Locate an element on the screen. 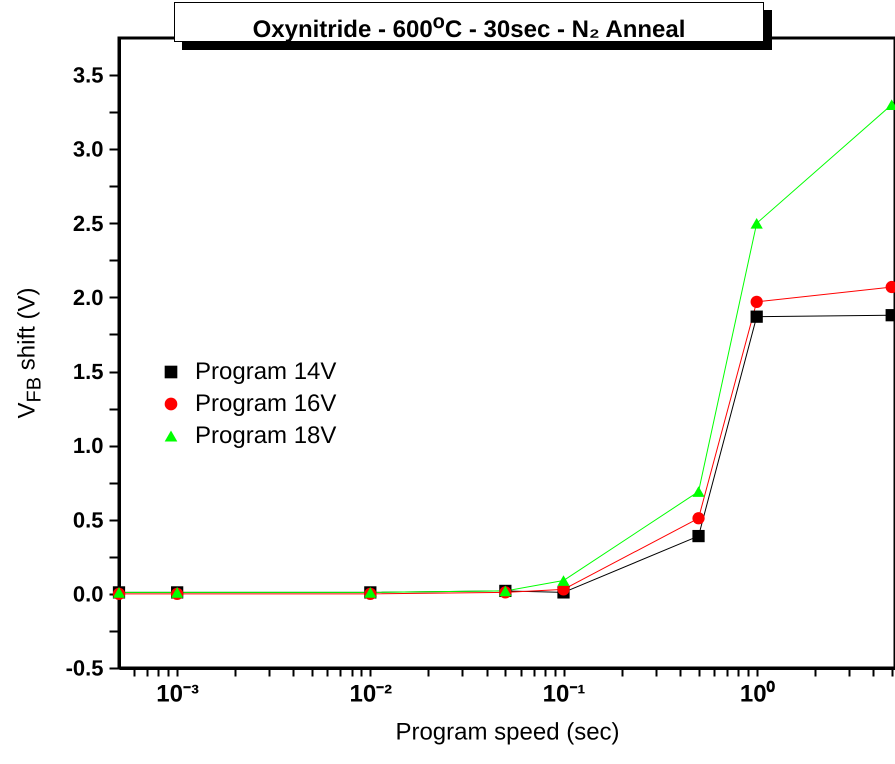  x-axis-title: Program speed (sec) is located at coordinates (507, 732).